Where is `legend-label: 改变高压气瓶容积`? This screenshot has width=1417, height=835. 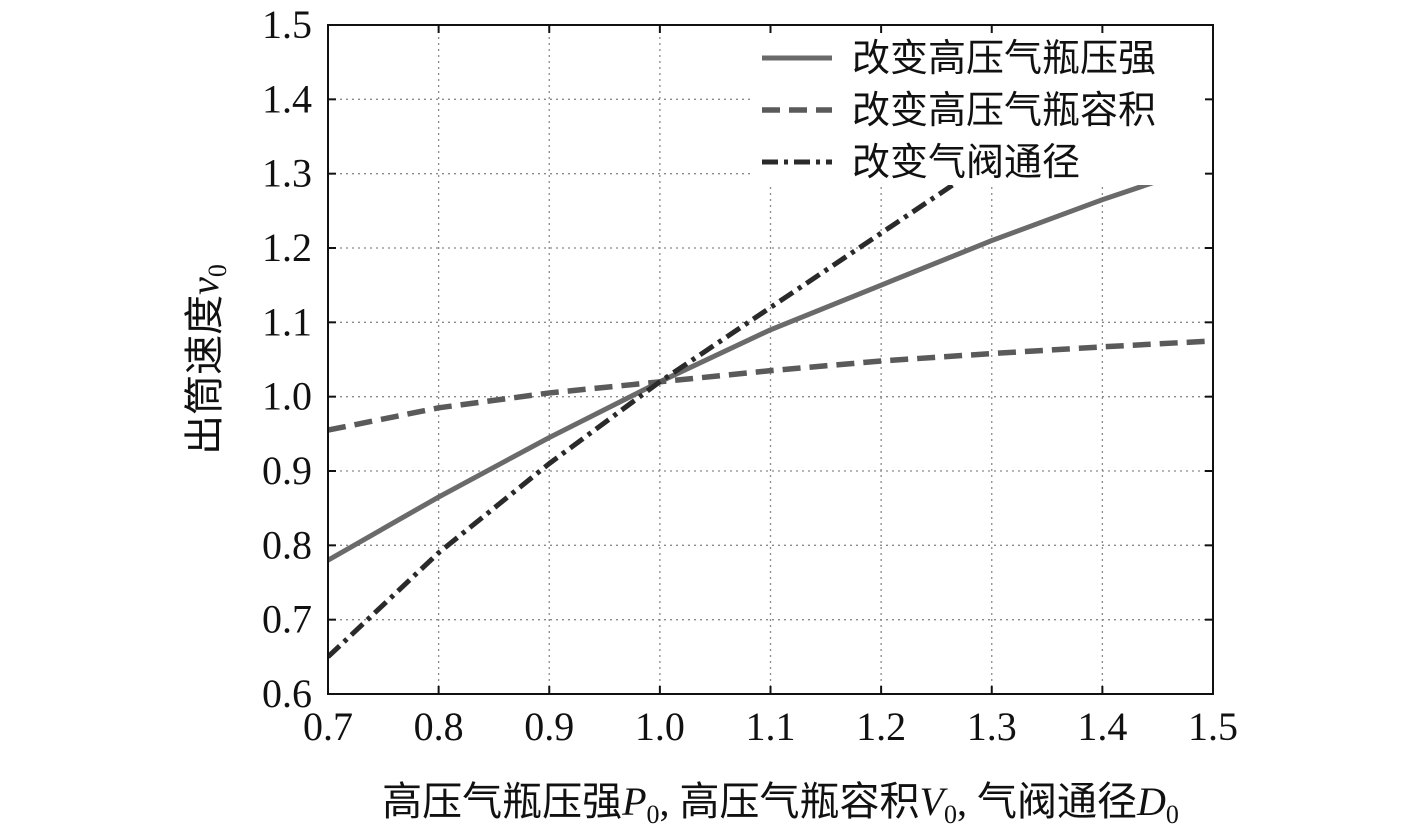 legend-label: 改变高压气瓶容积 is located at coordinates (1004, 111).